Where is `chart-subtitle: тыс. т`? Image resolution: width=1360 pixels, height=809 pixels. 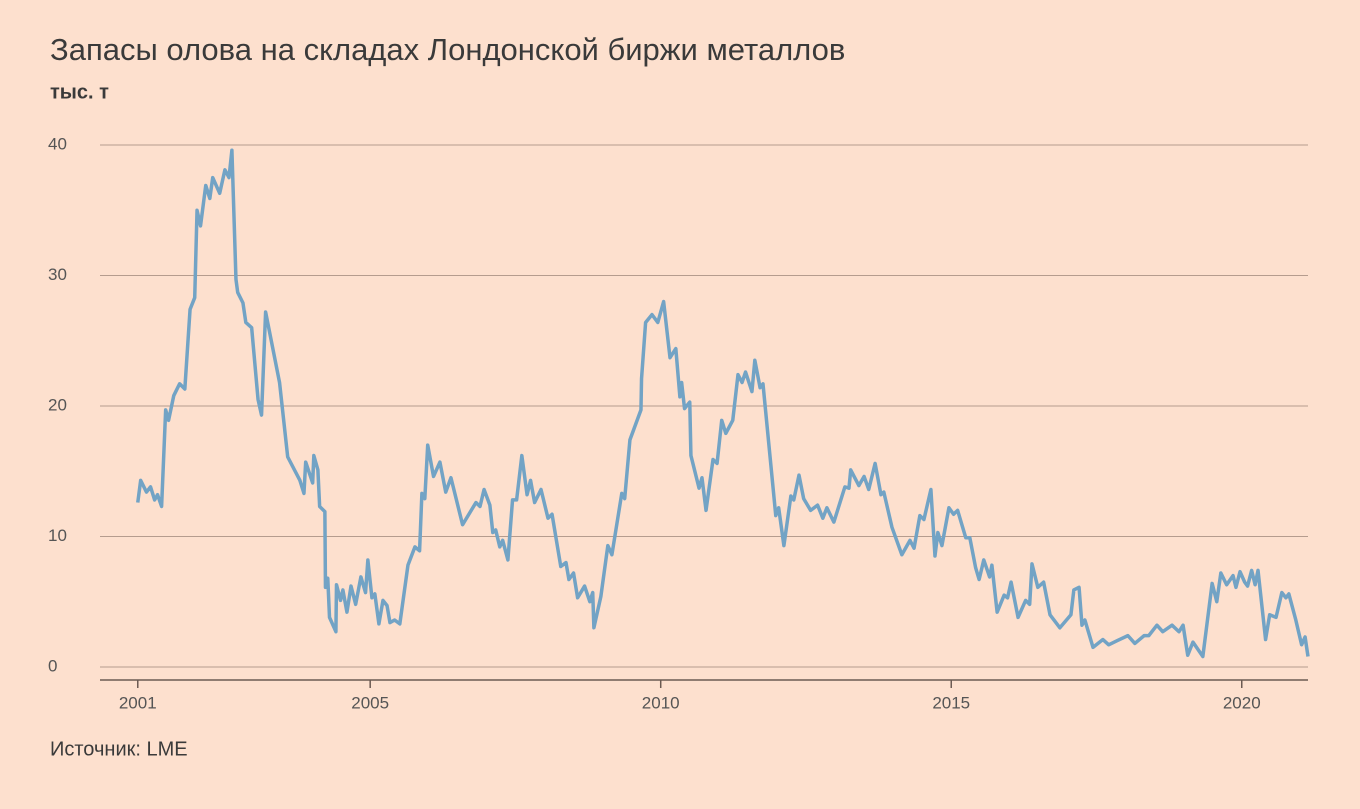 chart-subtitle: тыс. т is located at coordinates (79, 92).